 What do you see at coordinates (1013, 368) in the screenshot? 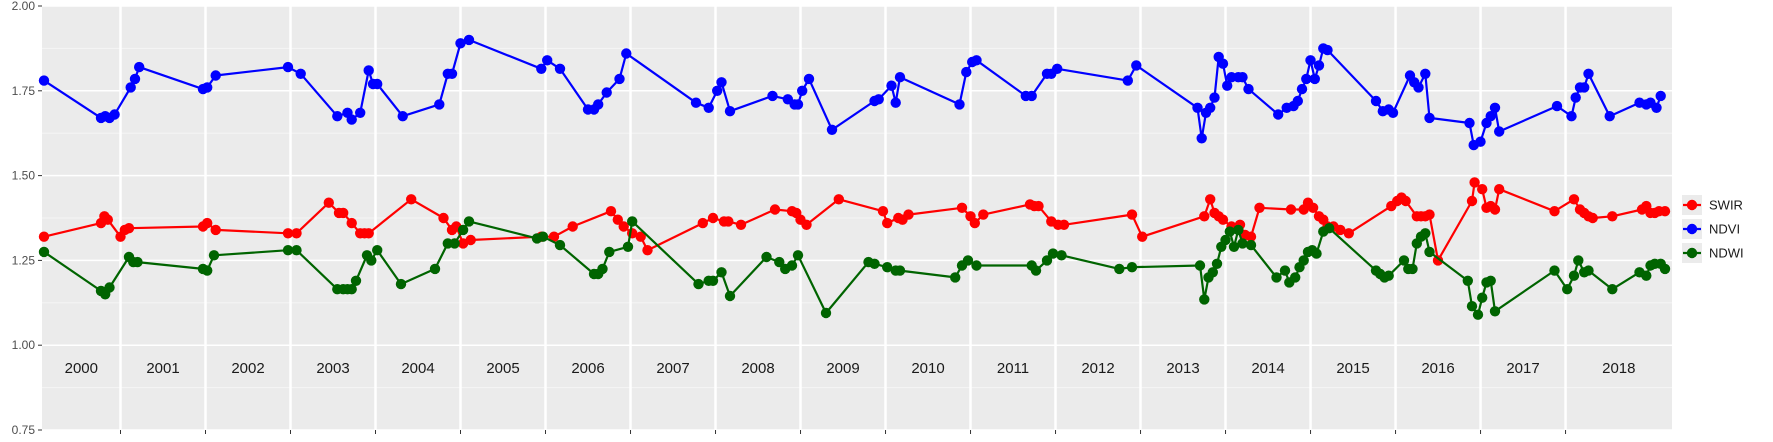
I see `year-label: 2011` at bounding box center [1013, 368].